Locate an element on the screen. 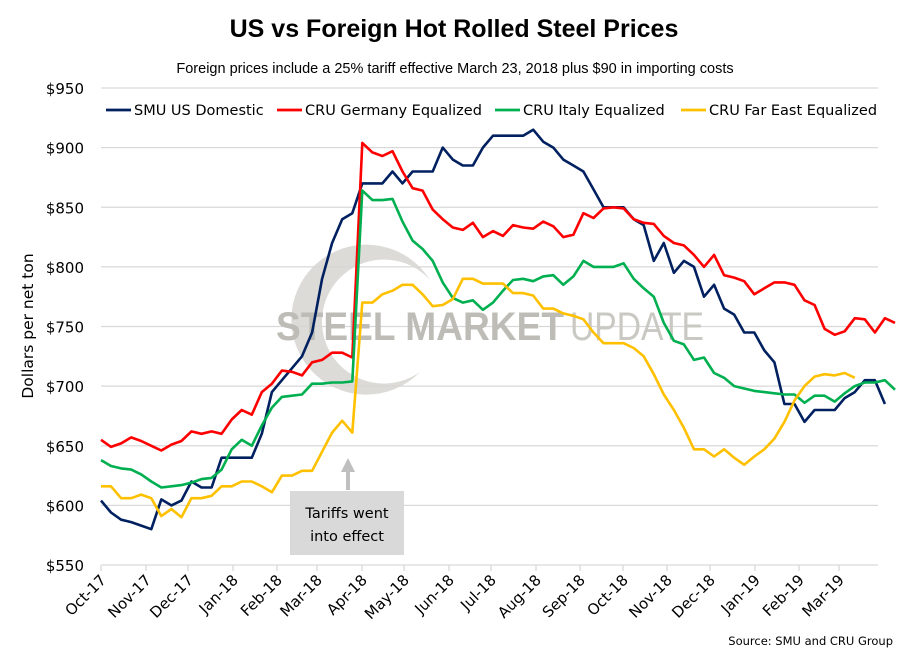 The width and height of the screenshot is (908, 659). arrow-up-icon is located at coordinates (348, 465).